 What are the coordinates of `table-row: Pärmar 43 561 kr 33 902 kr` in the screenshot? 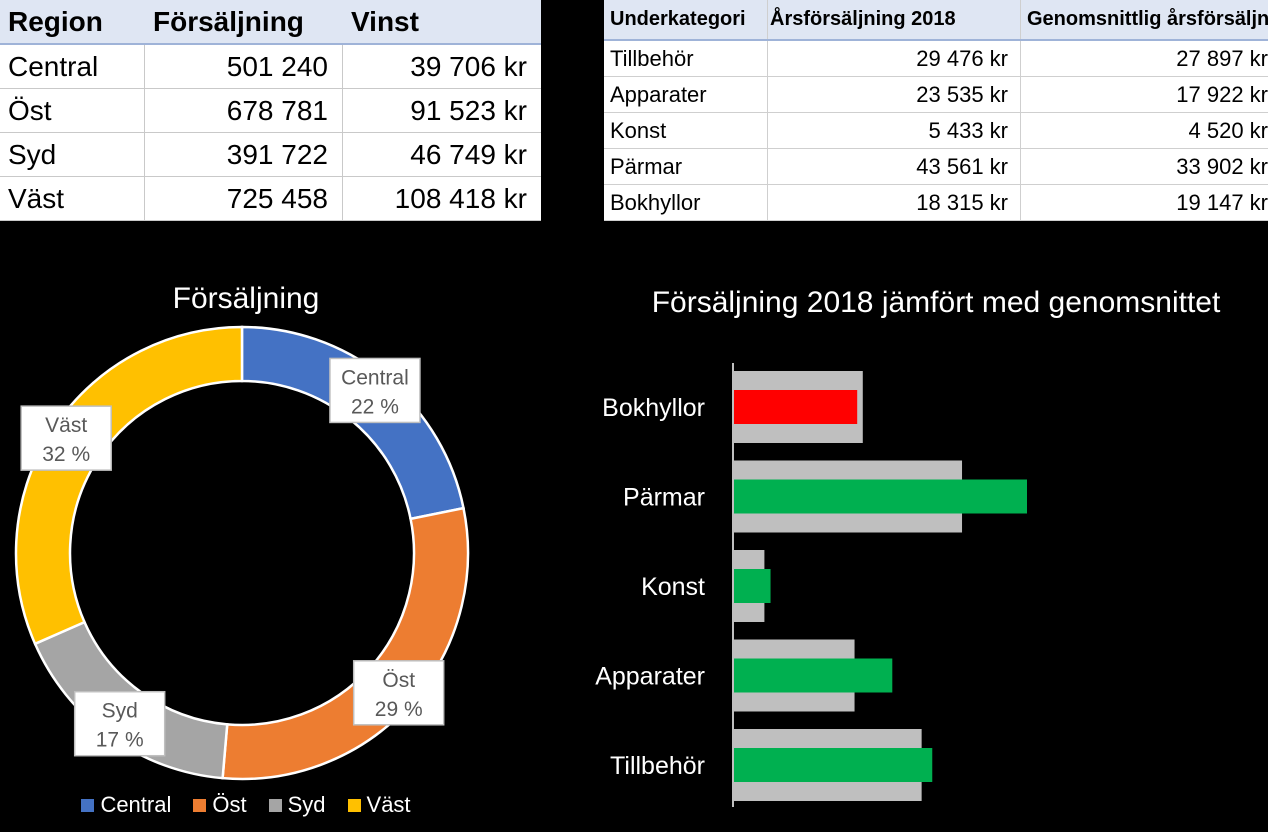 It's located at (936, 167).